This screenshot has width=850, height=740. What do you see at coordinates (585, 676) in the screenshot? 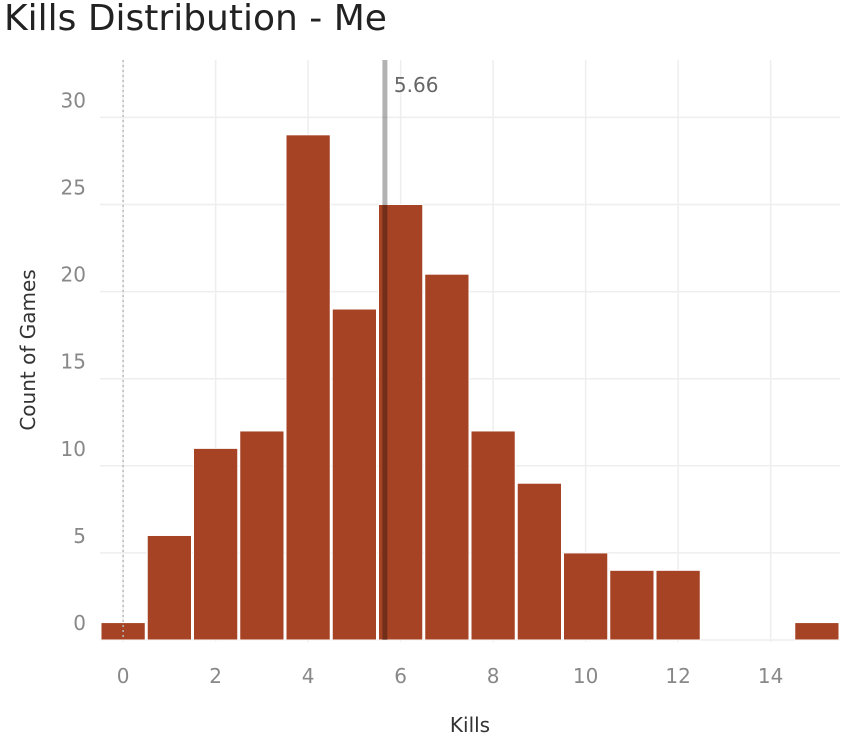
I see `x-tick-label: 10` at bounding box center [585, 676].